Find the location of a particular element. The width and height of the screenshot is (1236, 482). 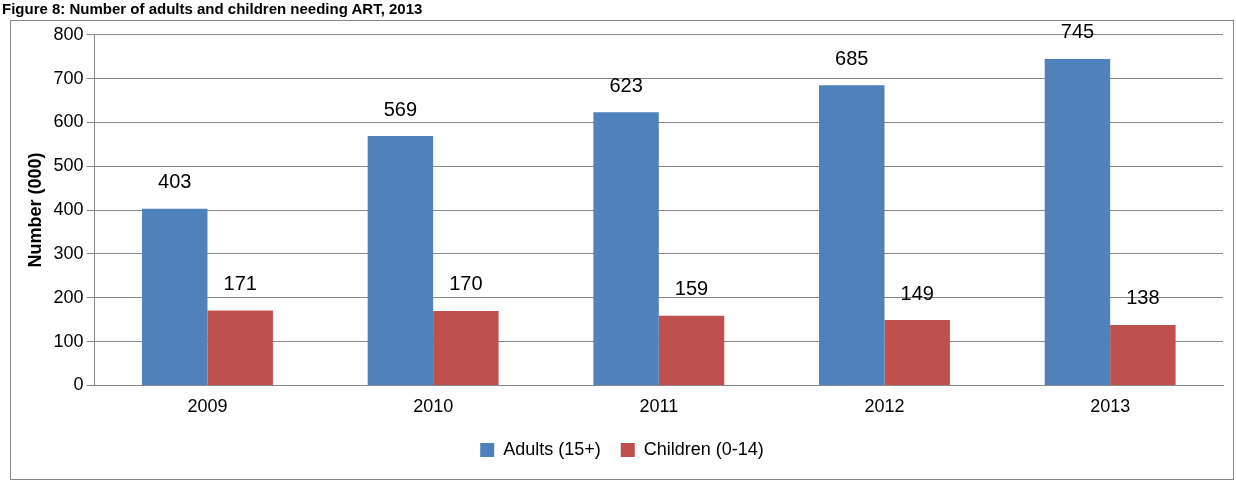

y-tick-label: 600 is located at coordinates (68, 121).